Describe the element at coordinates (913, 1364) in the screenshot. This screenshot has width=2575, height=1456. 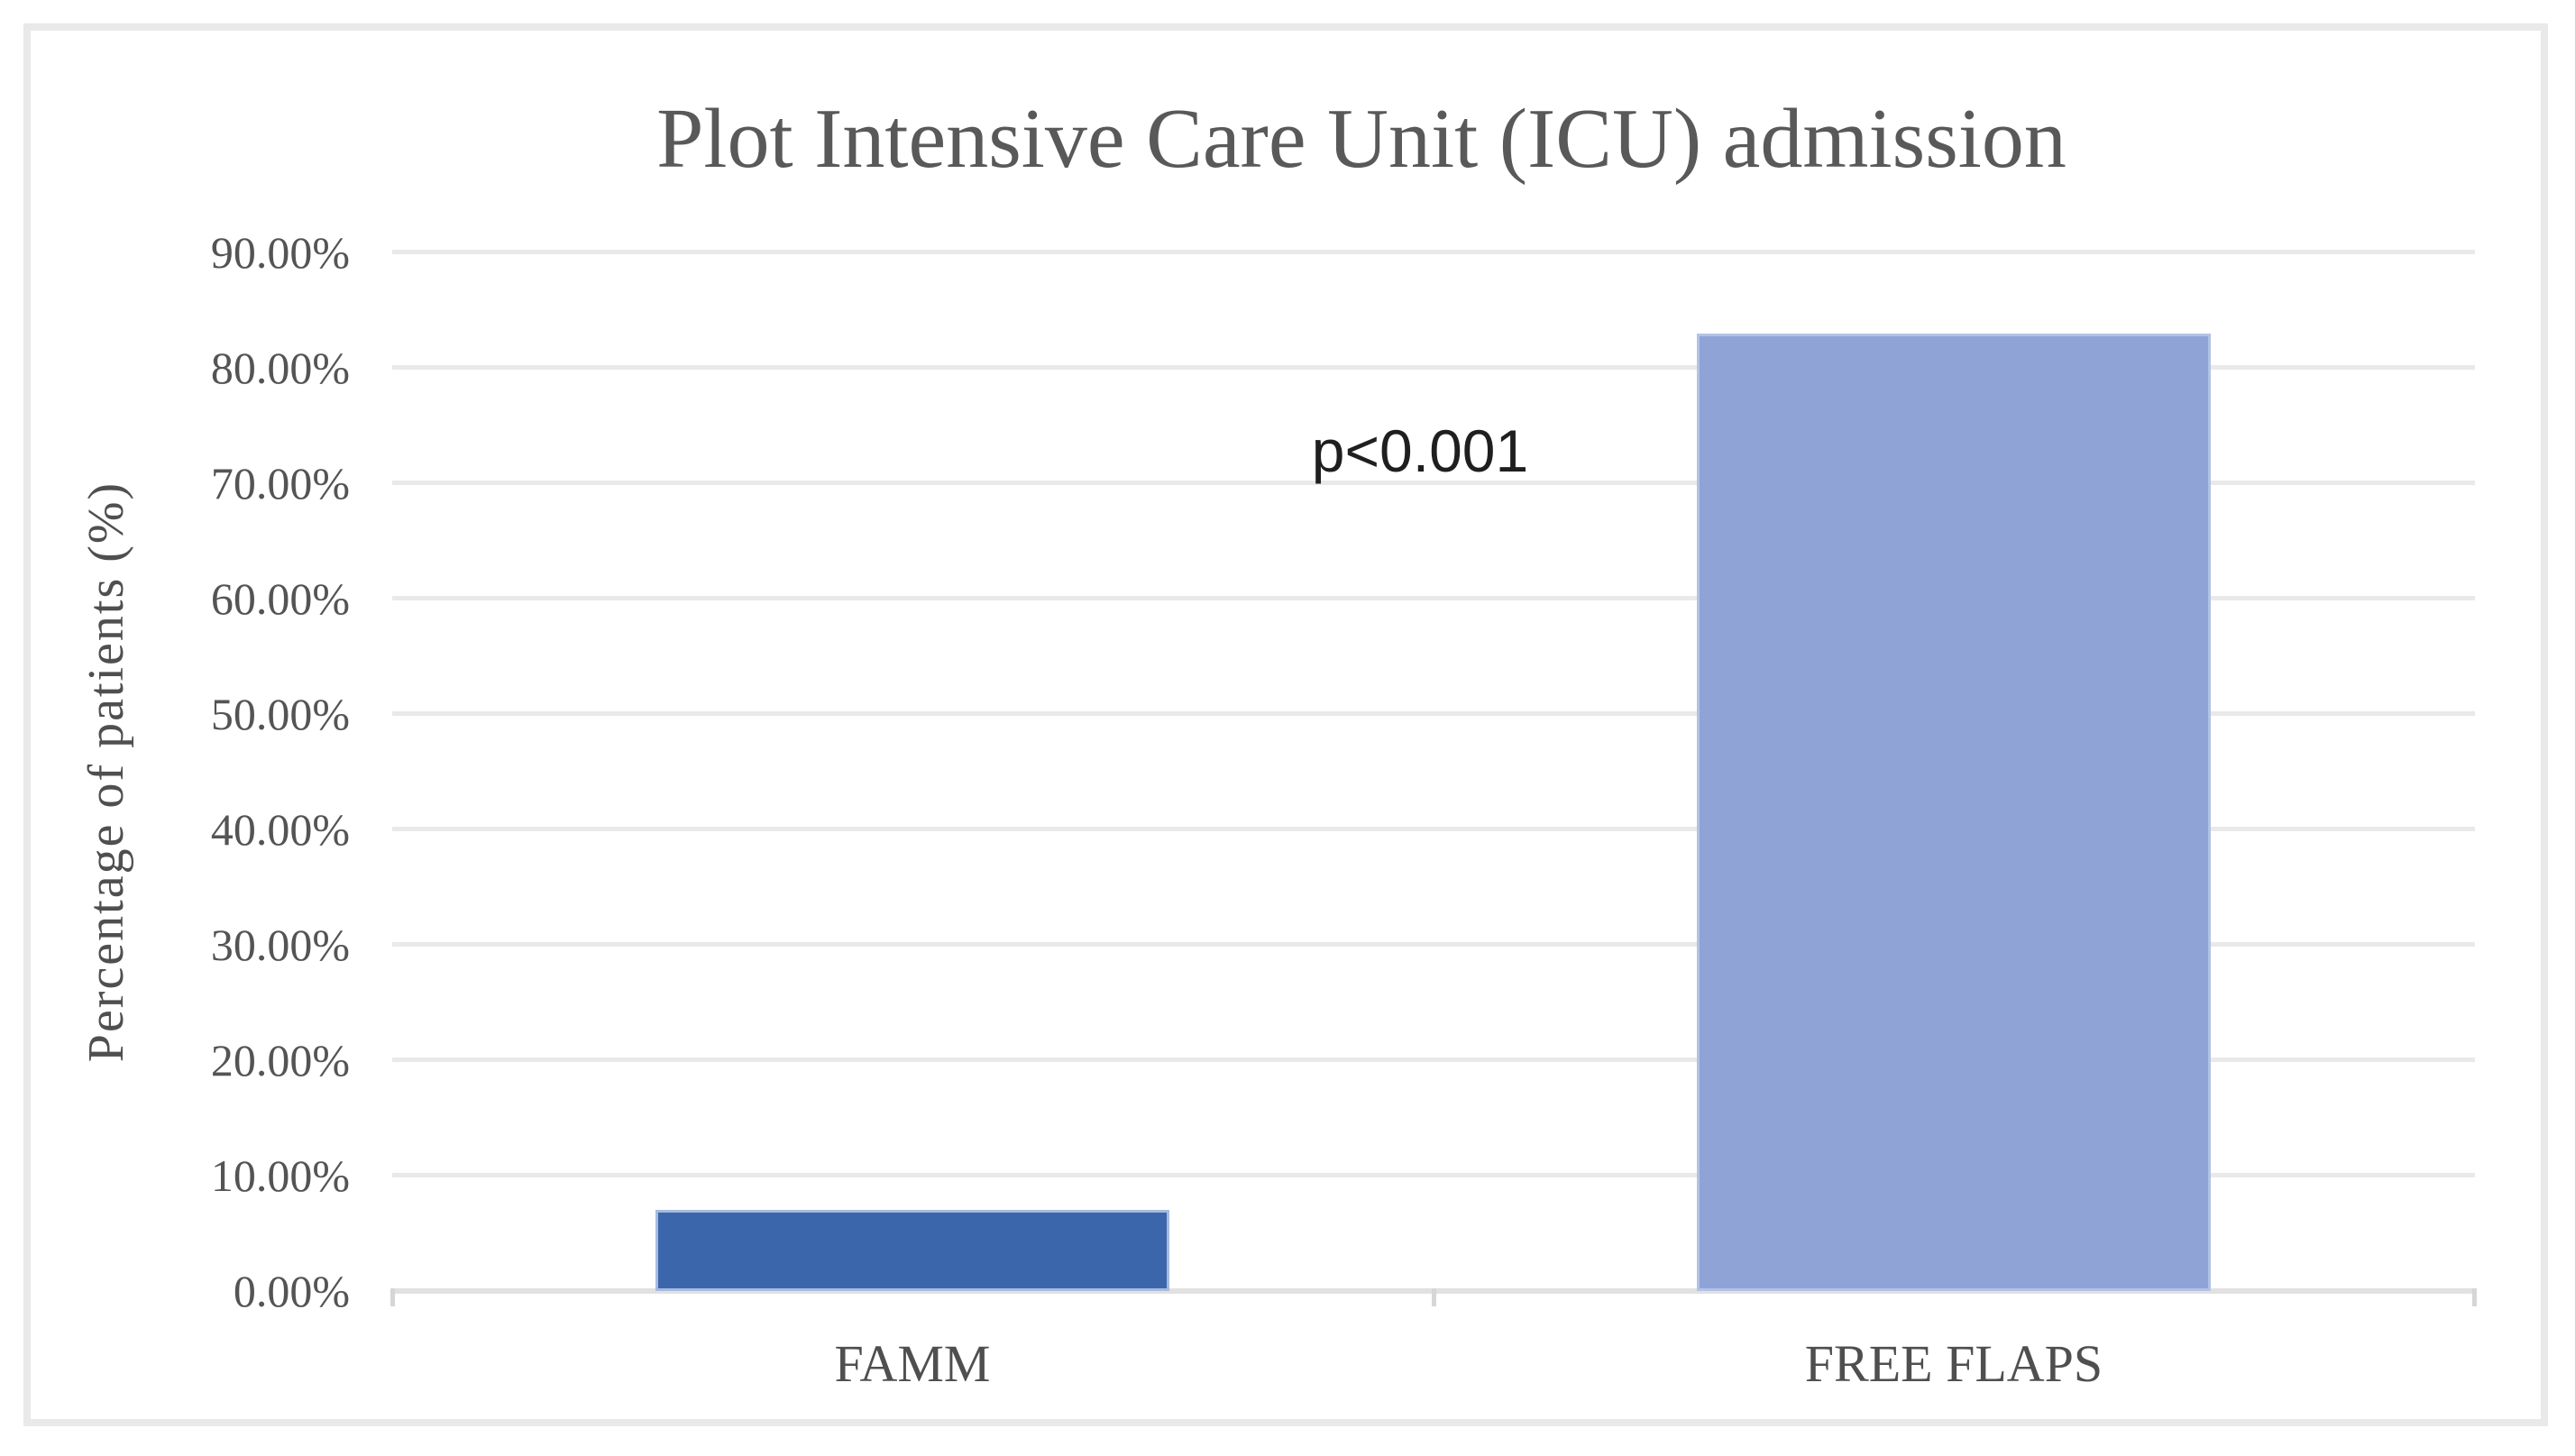
I see `category-label-famm: FAMM` at that location.